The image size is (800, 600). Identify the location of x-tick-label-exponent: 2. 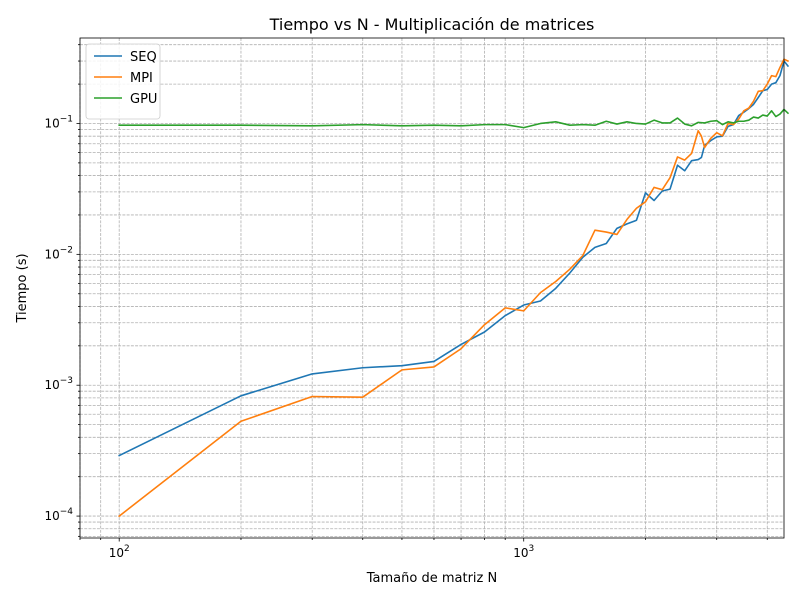
(127, 549).